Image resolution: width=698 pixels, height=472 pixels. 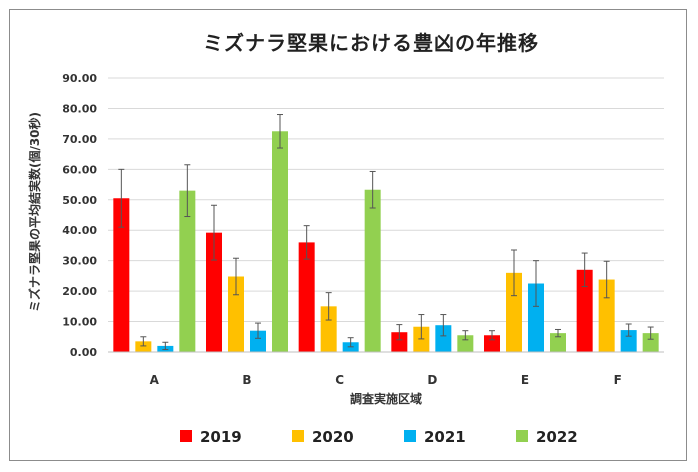 What do you see at coordinates (558, 342) in the screenshot?
I see `bar-2022-E` at bounding box center [558, 342].